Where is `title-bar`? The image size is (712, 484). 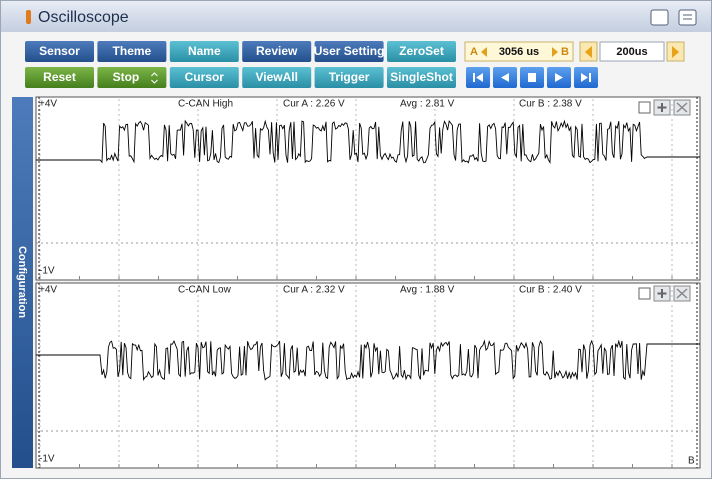
title-bar is located at coordinates (356, 16).